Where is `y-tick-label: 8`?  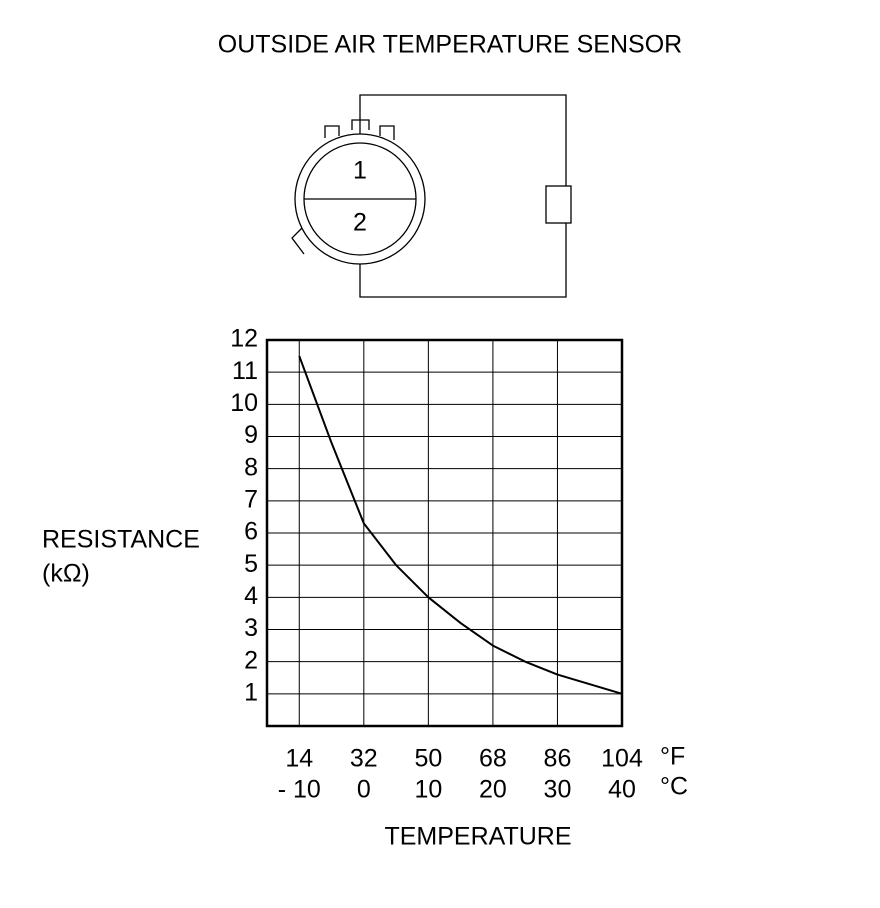 y-tick-label: 8 is located at coordinates (251, 467).